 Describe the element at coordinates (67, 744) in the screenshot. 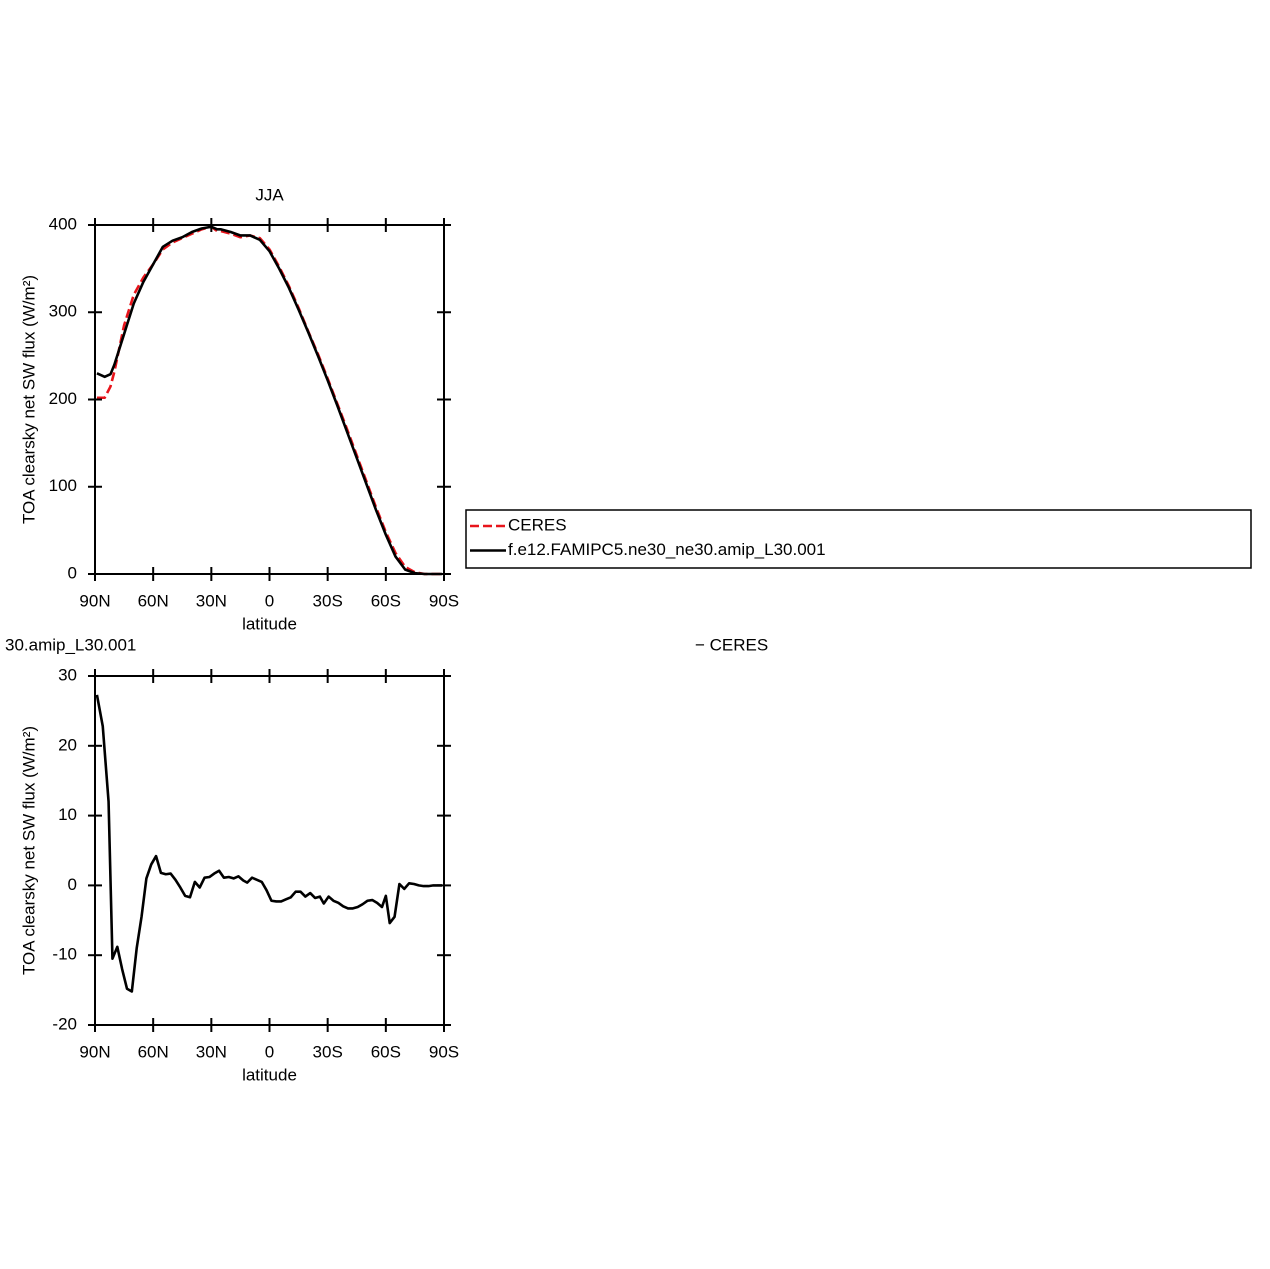

I see `y-tick-label: 20` at that location.